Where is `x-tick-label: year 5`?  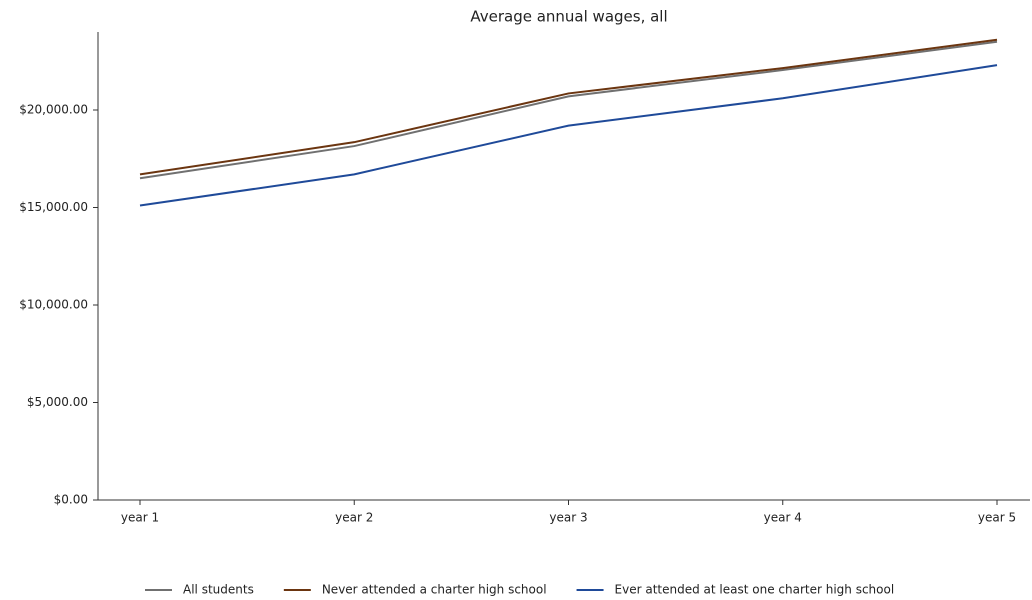
x-tick-label: year 5 is located at coordinates (997, 518).